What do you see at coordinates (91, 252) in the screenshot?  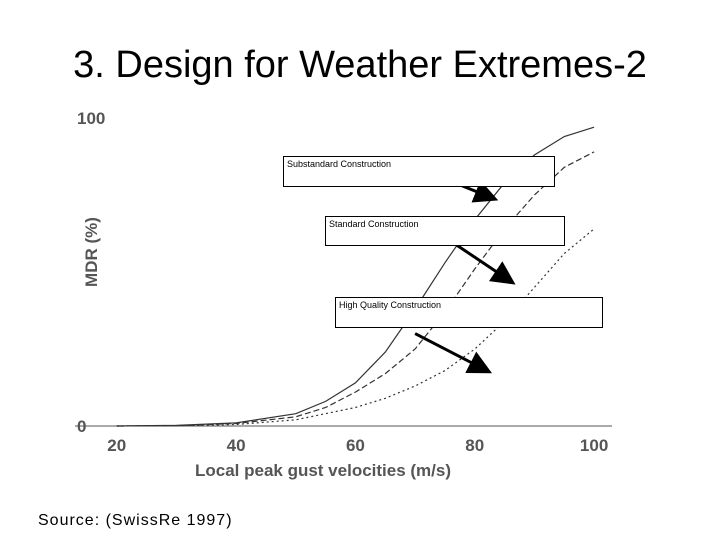 I see `y-axis-label: MDR (%)` at bounding box center [91, 252].